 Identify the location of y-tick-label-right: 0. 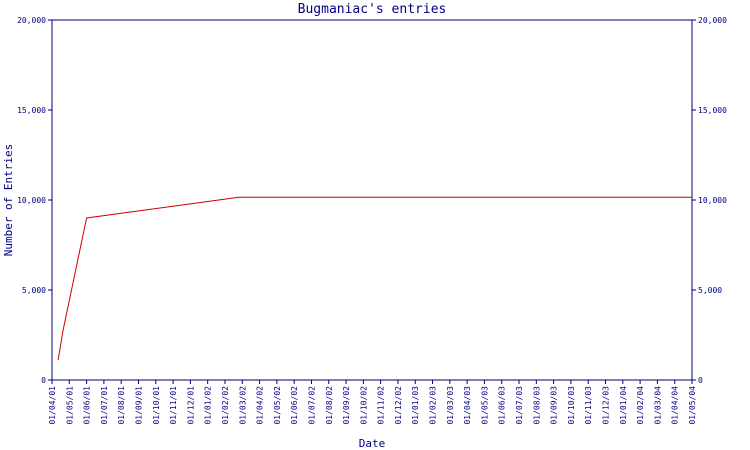
(700, 380).